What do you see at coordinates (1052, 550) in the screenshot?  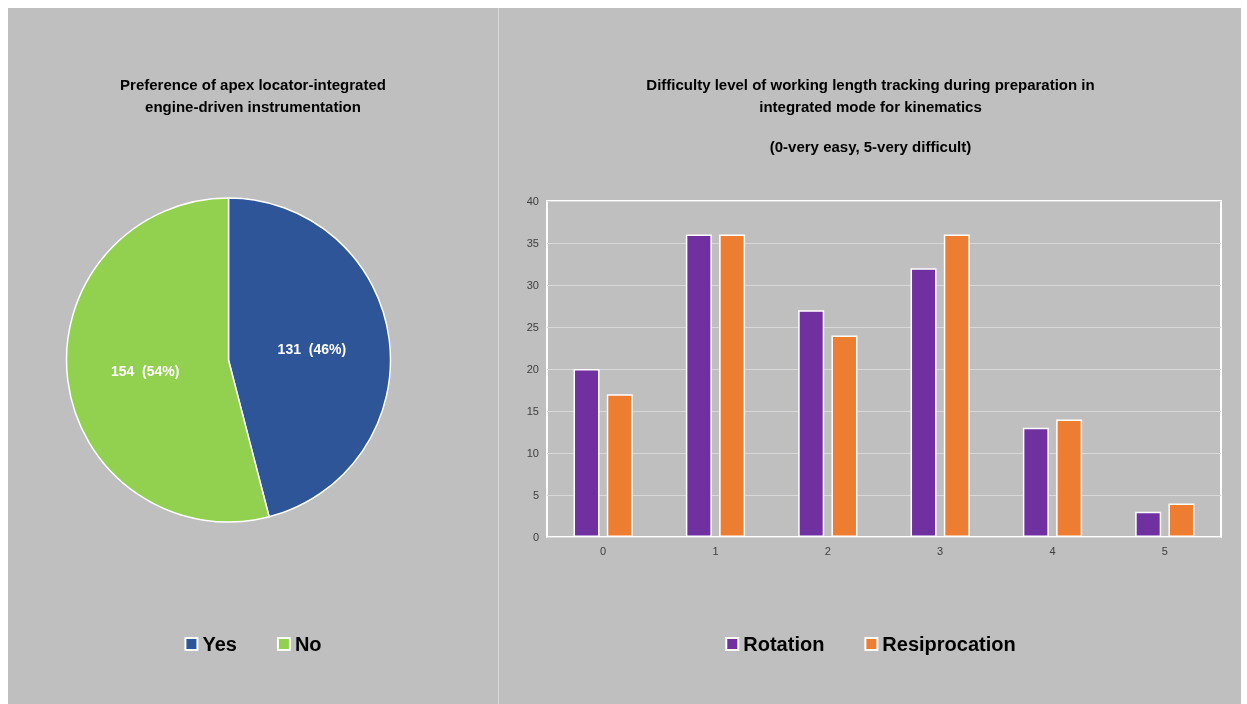 I see `x-tick-label: 4` at bounding box center [1052, 550].